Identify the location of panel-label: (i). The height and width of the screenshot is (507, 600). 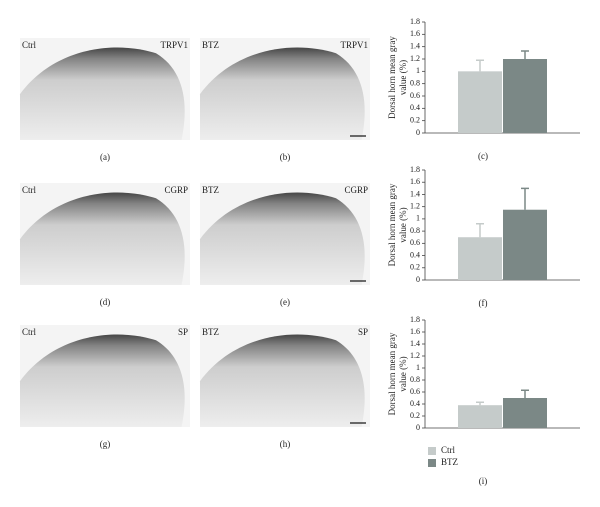
(483, 481).